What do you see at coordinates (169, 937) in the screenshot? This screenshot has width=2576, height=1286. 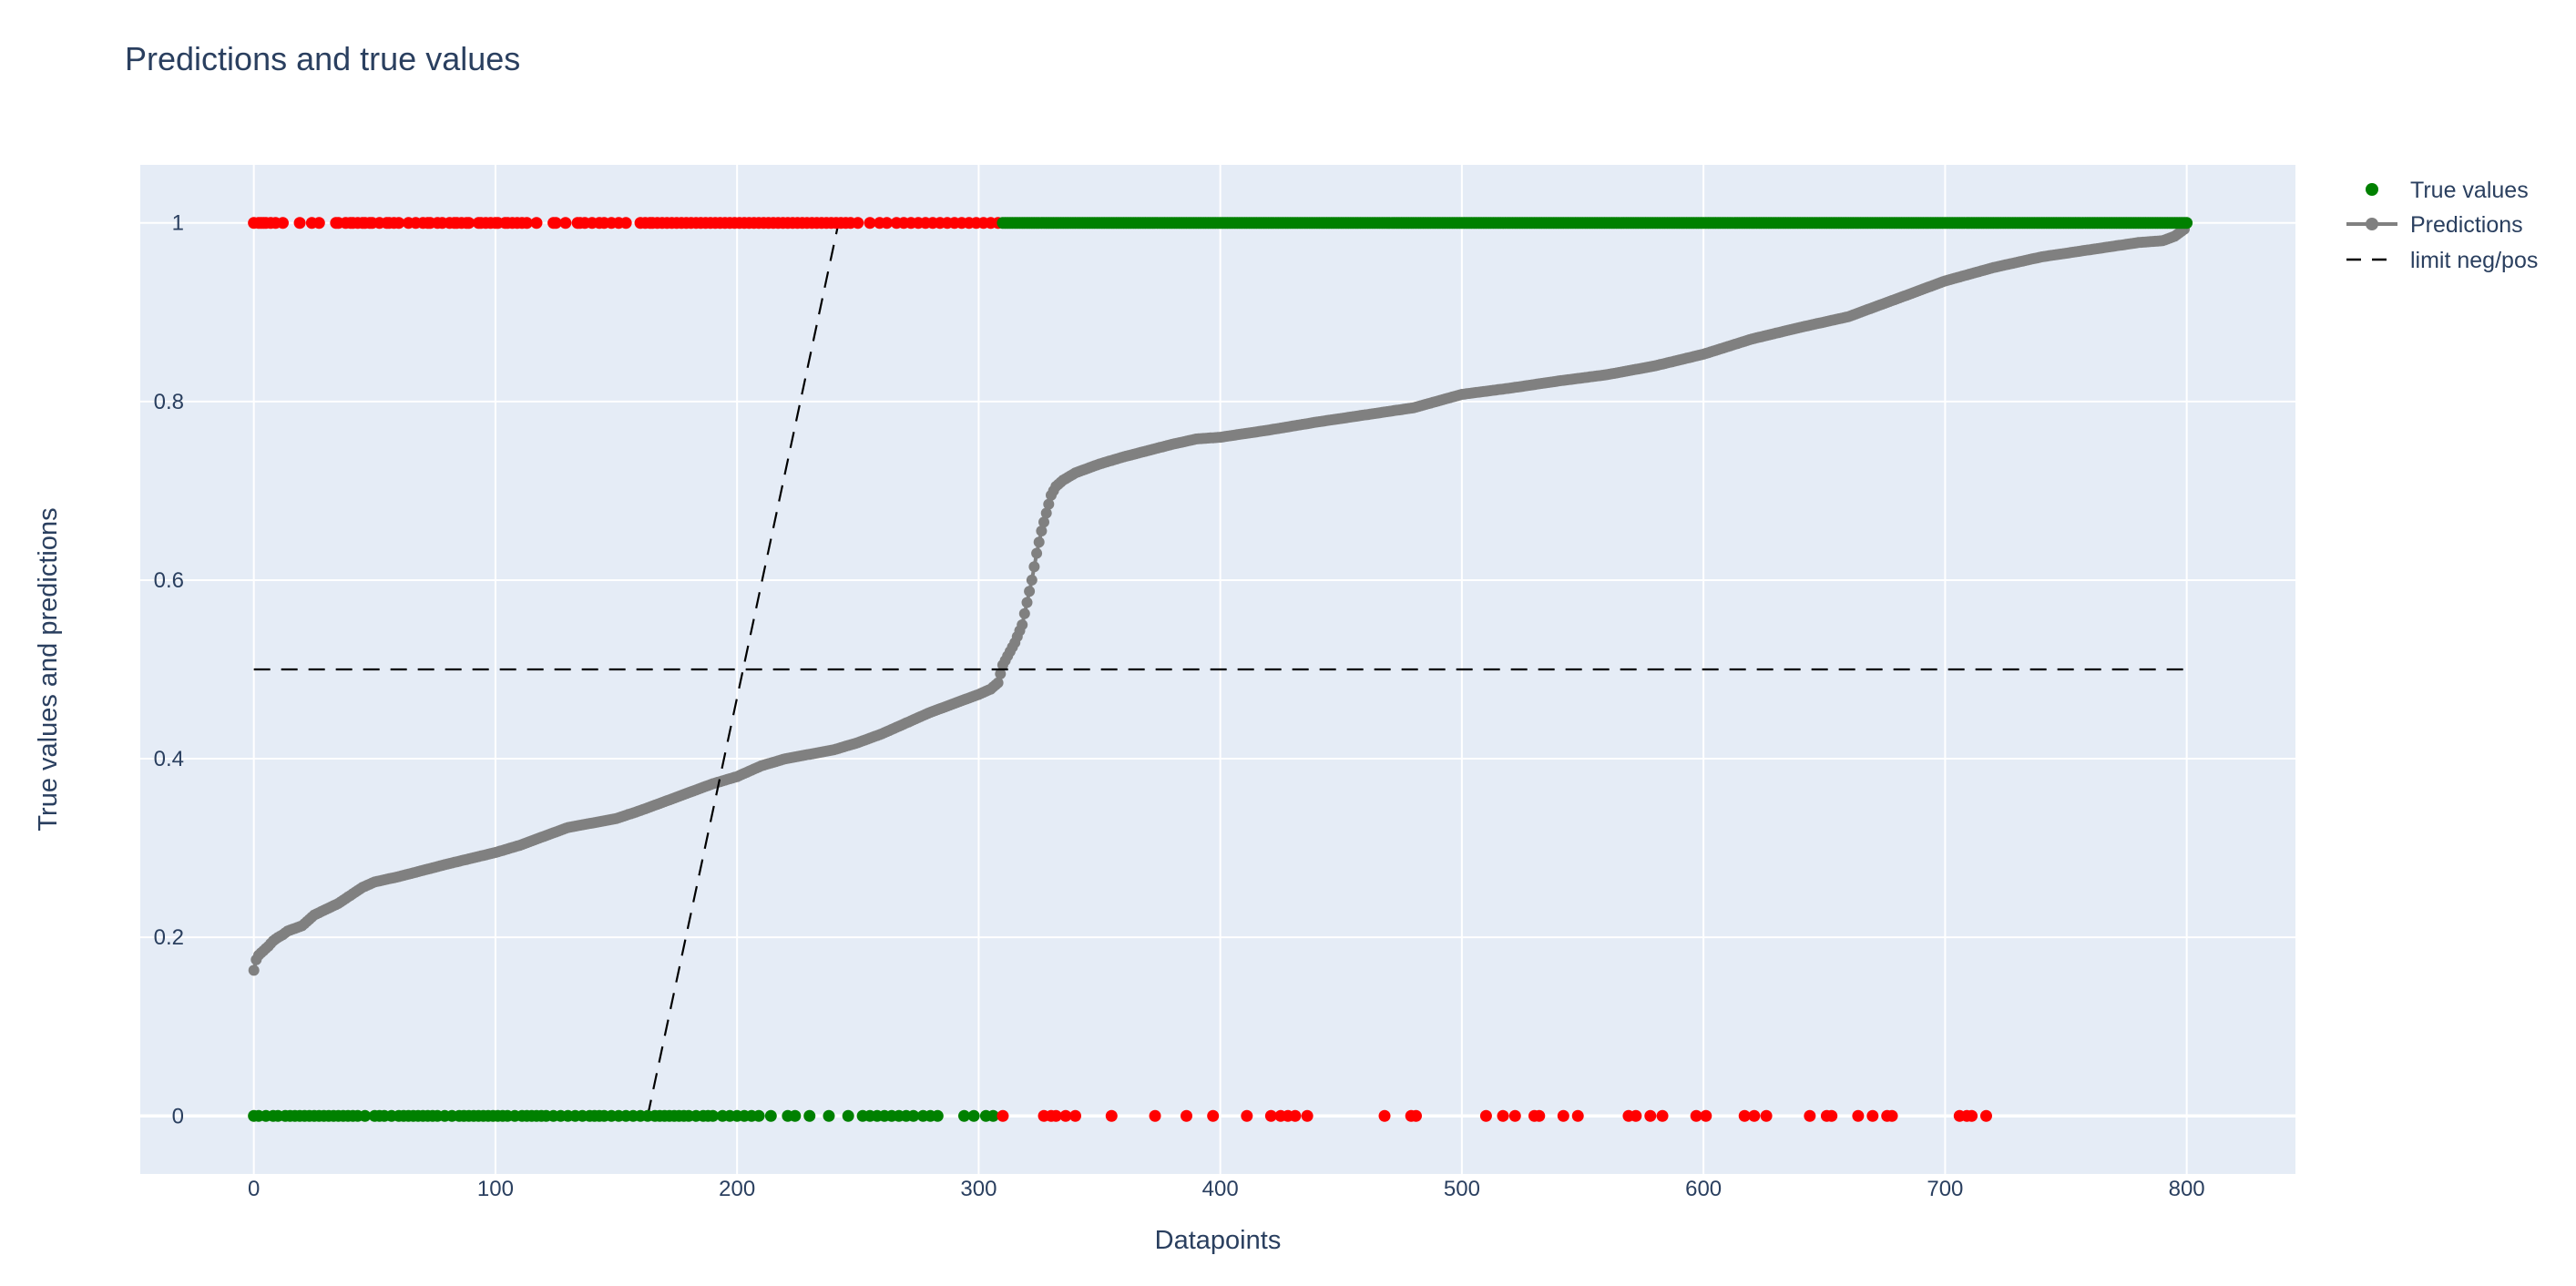 I see `y-tick-label: 0.2` at bounding box center [169, 937].